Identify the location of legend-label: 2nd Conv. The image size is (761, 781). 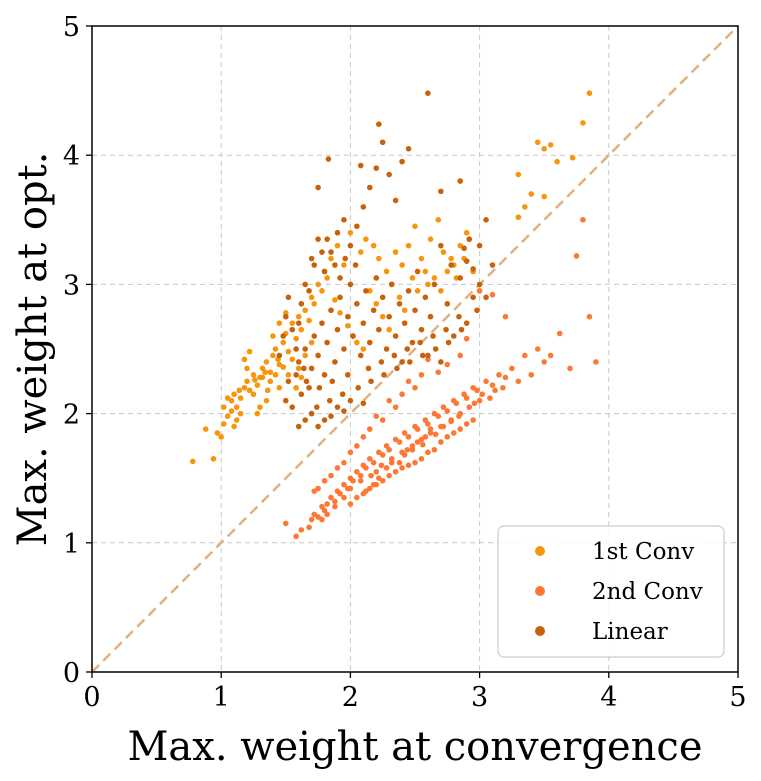
(647, 592).